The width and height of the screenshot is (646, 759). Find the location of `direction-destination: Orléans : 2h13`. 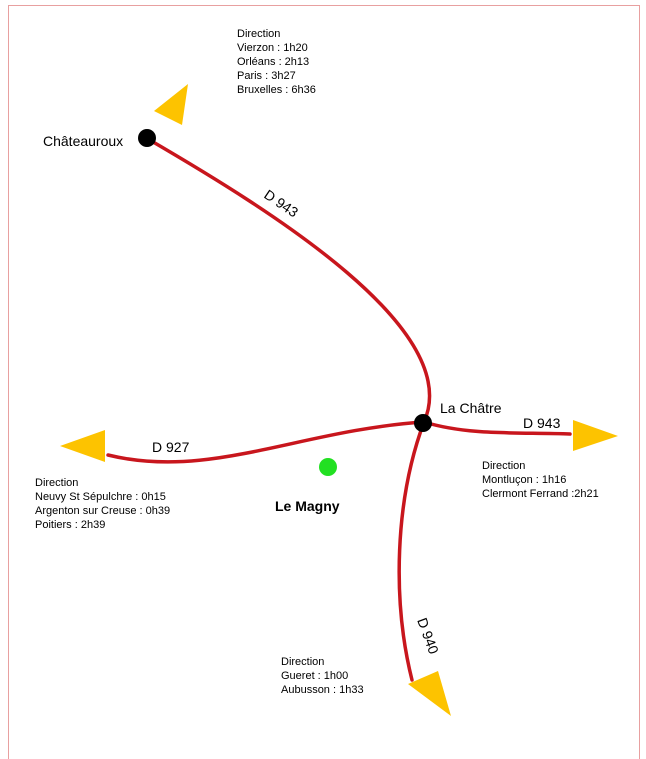

direction-destination: Orléans : 2h13 is located at coordinates (273, 62).